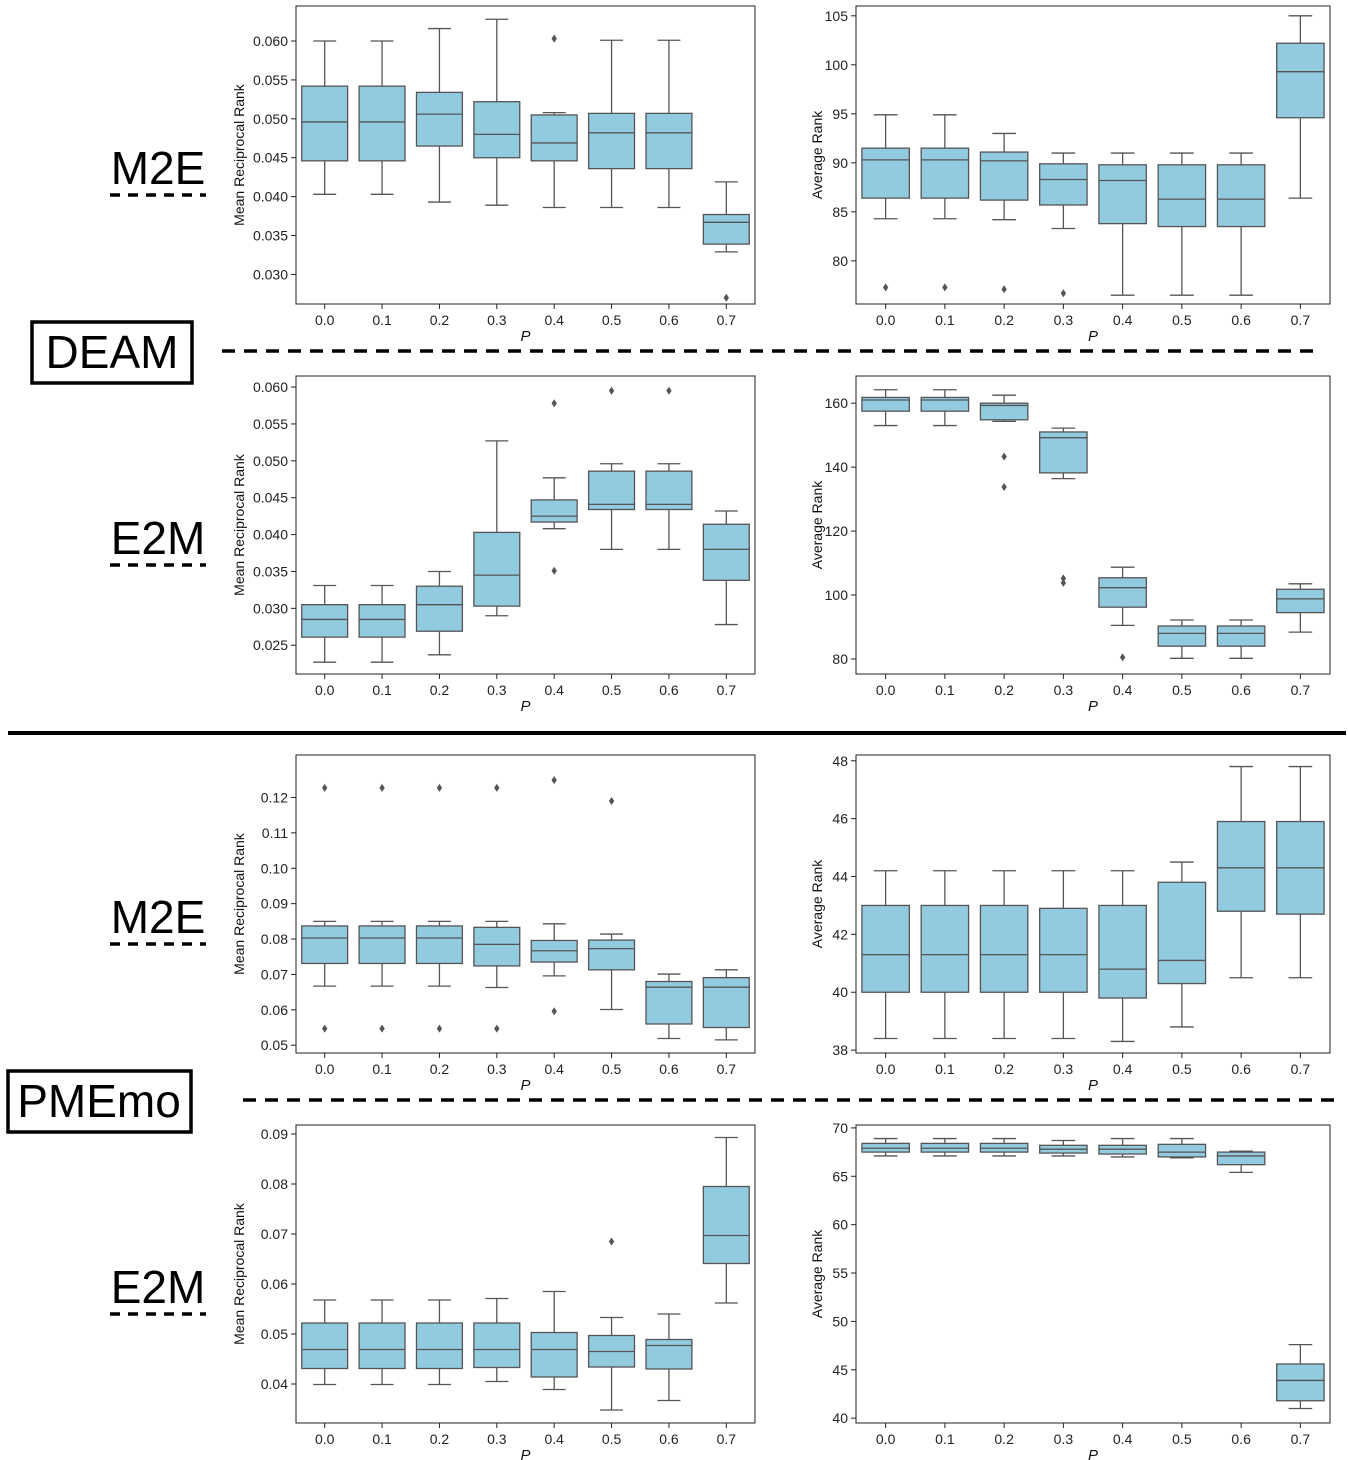 The image size is (1348, 1460). What do you see at coordinates (840, 992) in the screenshot?
I see `y-tick-label: 40` at bounding box center [840, 992].